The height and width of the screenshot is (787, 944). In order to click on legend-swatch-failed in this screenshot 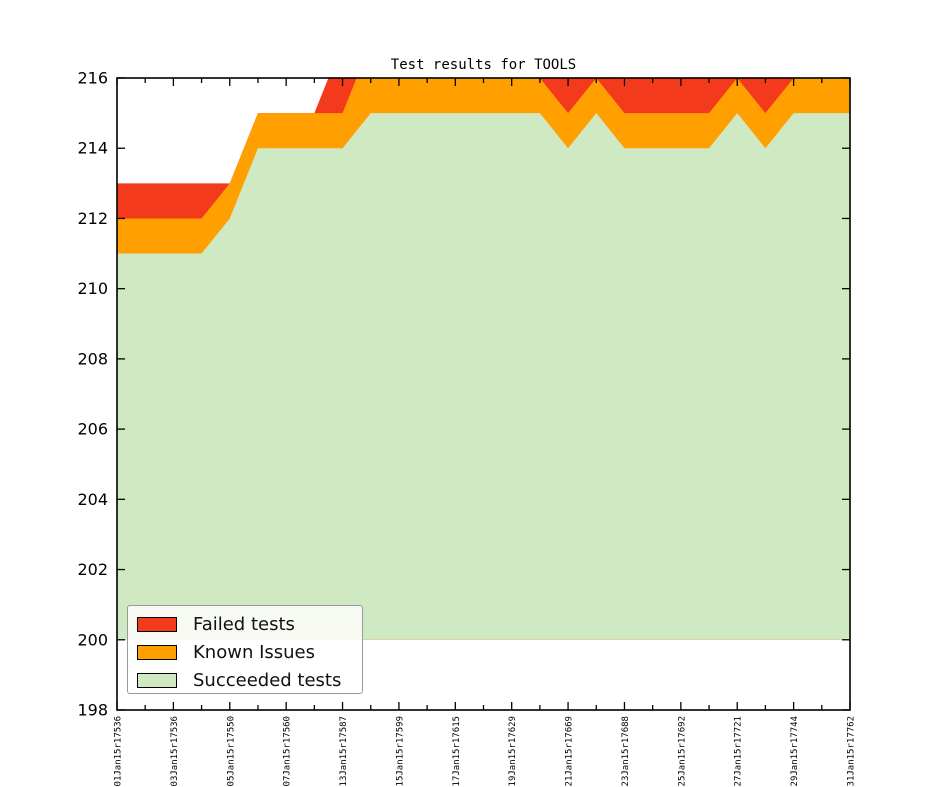, I will do `click(157, 624)`.